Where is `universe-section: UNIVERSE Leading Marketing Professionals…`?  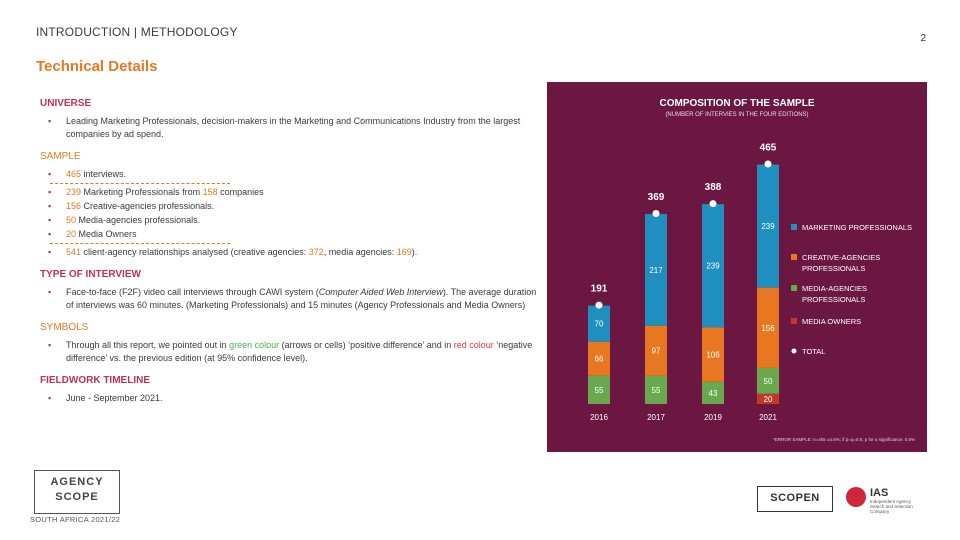
universe-section: UNIVERSE Leading Marketing Professionals… is located at coordinates (290, 119).